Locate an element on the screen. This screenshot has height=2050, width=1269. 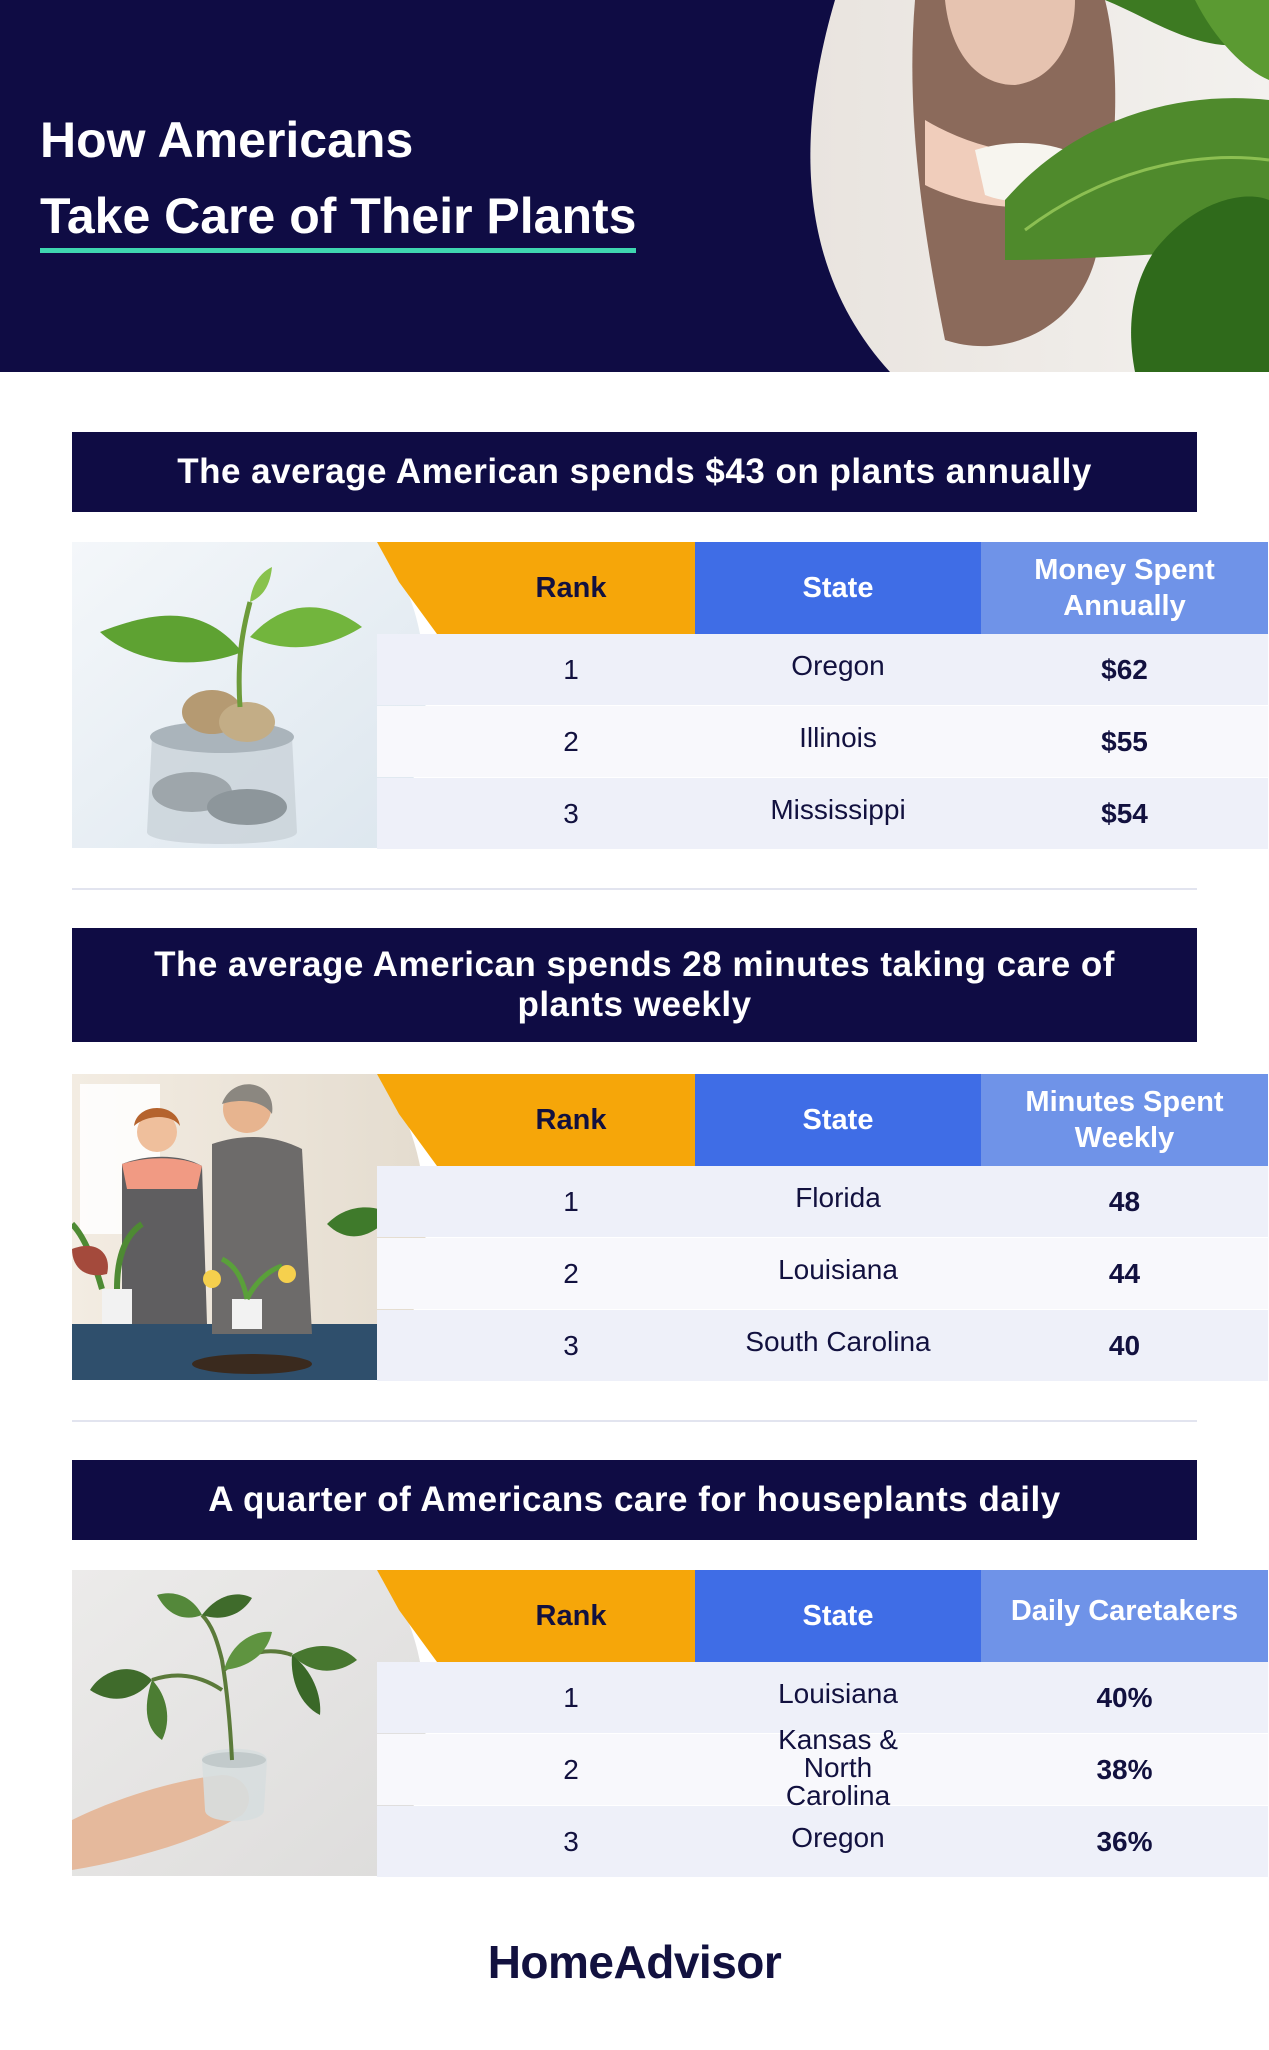
table-row: 2 Kansas & North Carolina 38% is located at coordinates (822, 1767).